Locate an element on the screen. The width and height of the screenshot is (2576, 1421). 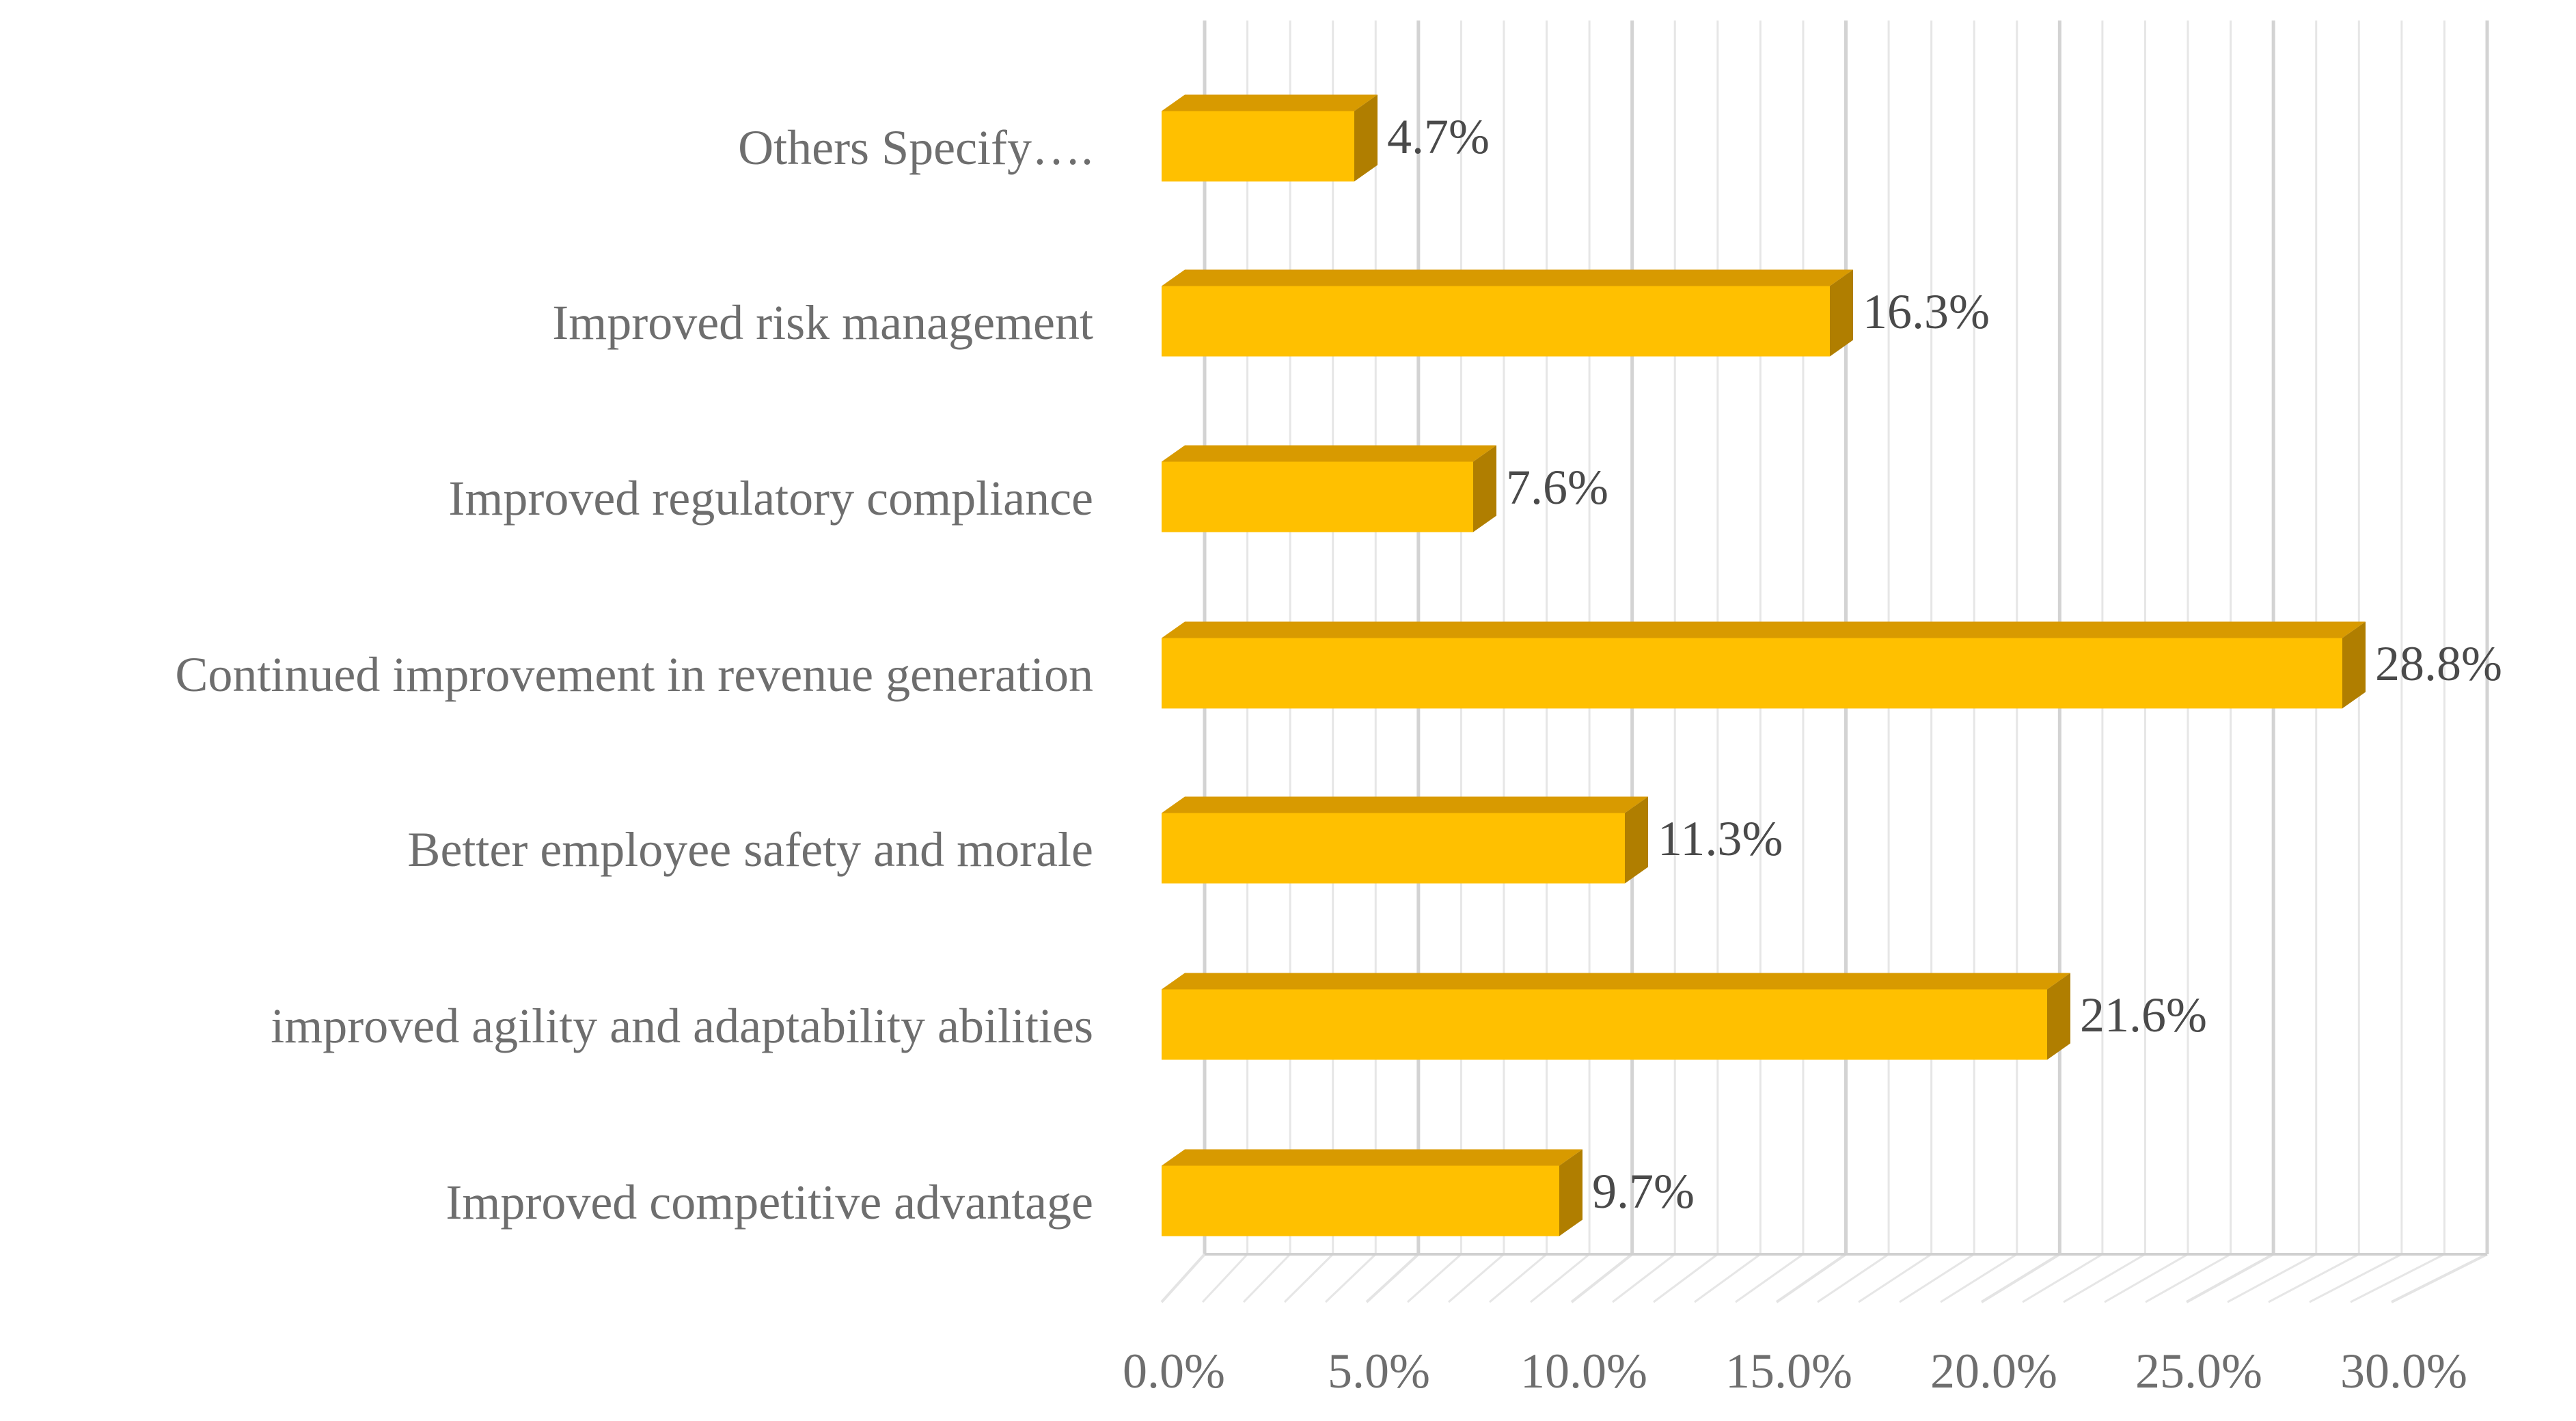
data-label: 9.7% is located at coordinates (1643, 1191).